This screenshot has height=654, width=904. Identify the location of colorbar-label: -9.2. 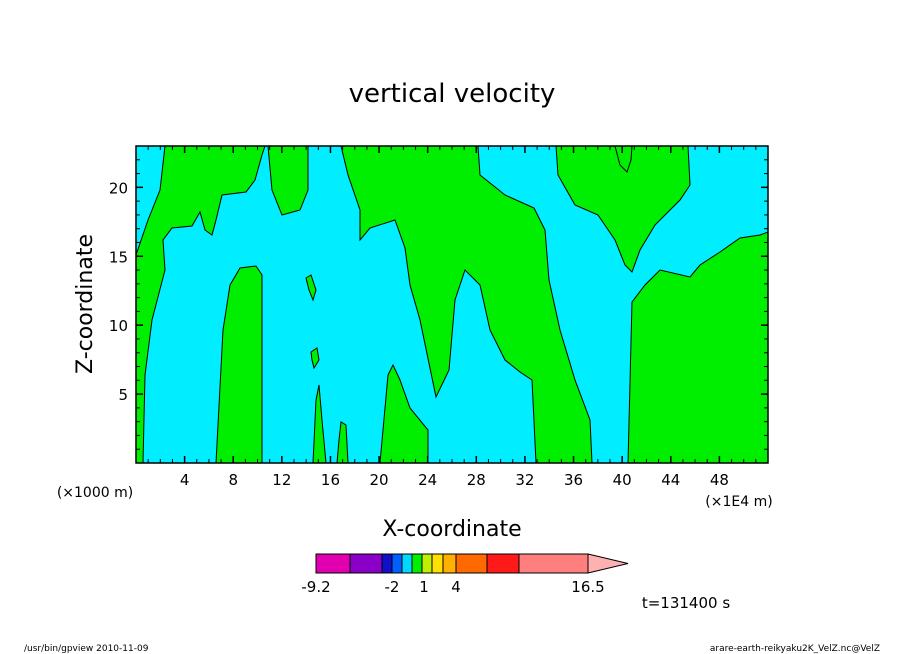
(315, 587).